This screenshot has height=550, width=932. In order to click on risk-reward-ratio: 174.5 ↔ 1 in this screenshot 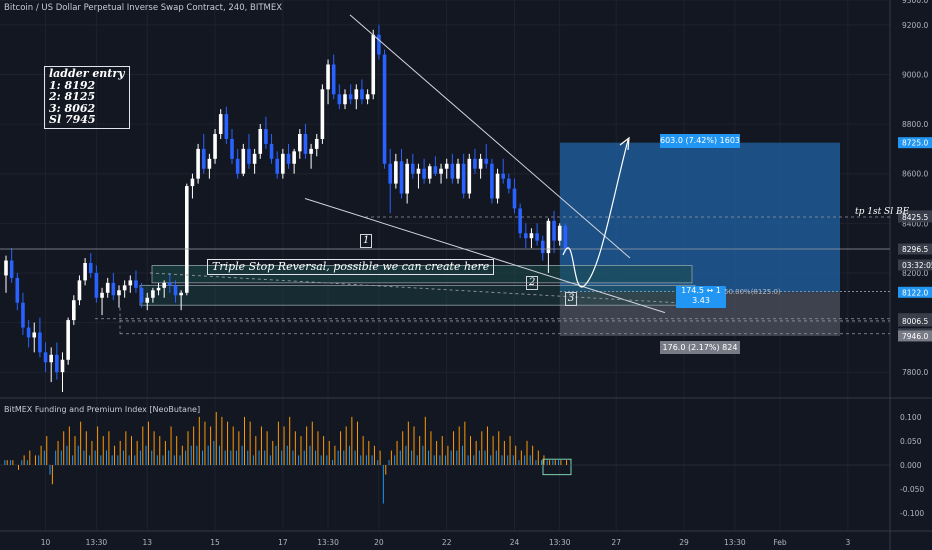, I will do `click(701, 290)`.